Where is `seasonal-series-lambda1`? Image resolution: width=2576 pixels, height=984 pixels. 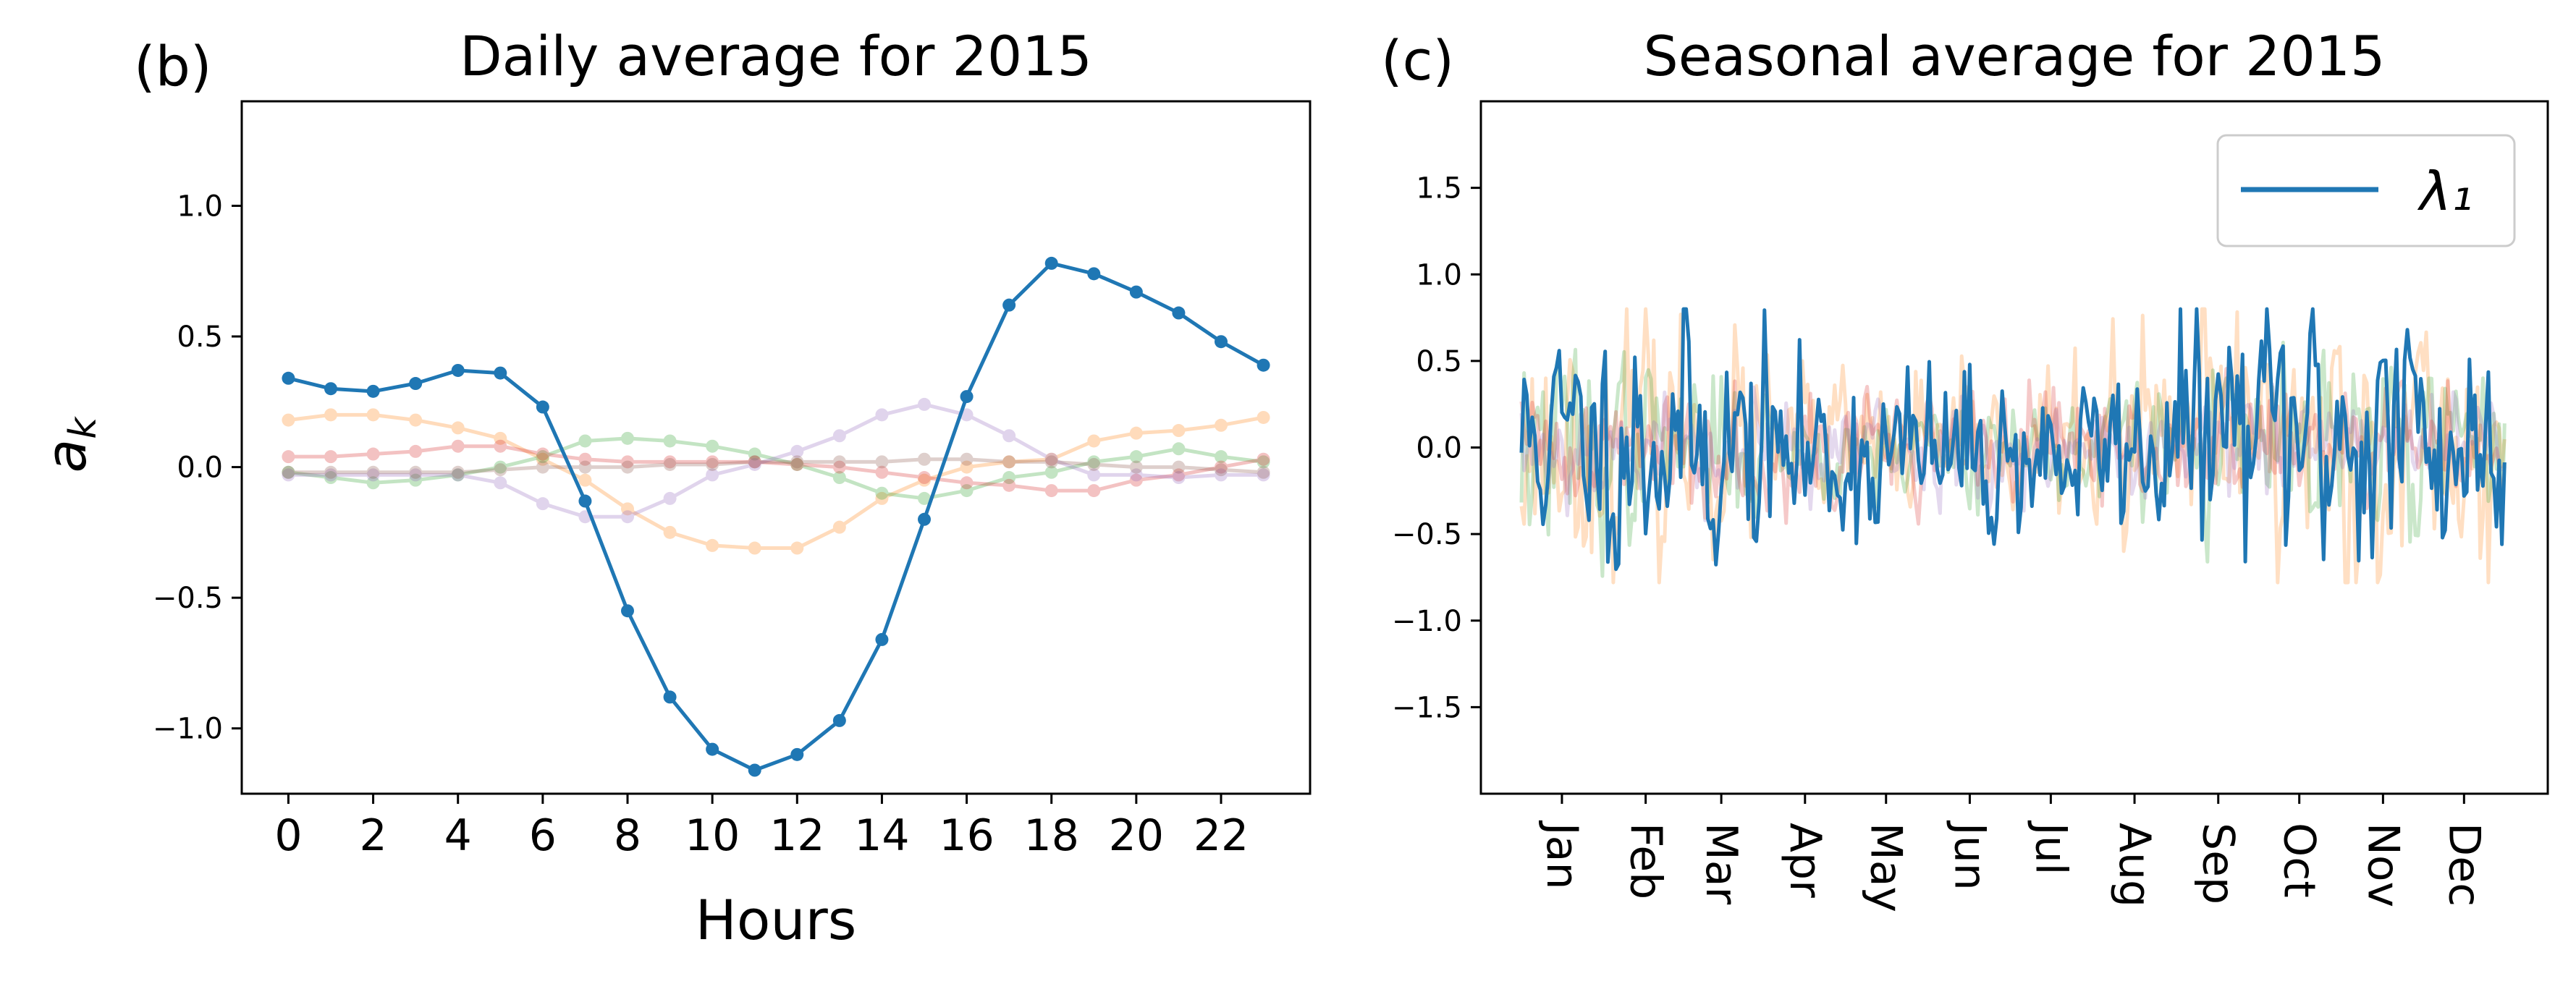
seasonal-series-lambda1 is located at coordinates (2013, 439).